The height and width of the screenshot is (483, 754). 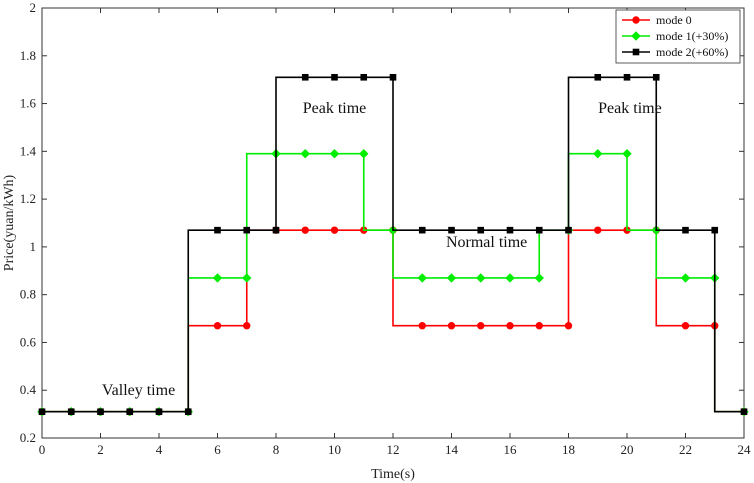 I want to click on x-tick-label: 22, so click(x=685, y=449).